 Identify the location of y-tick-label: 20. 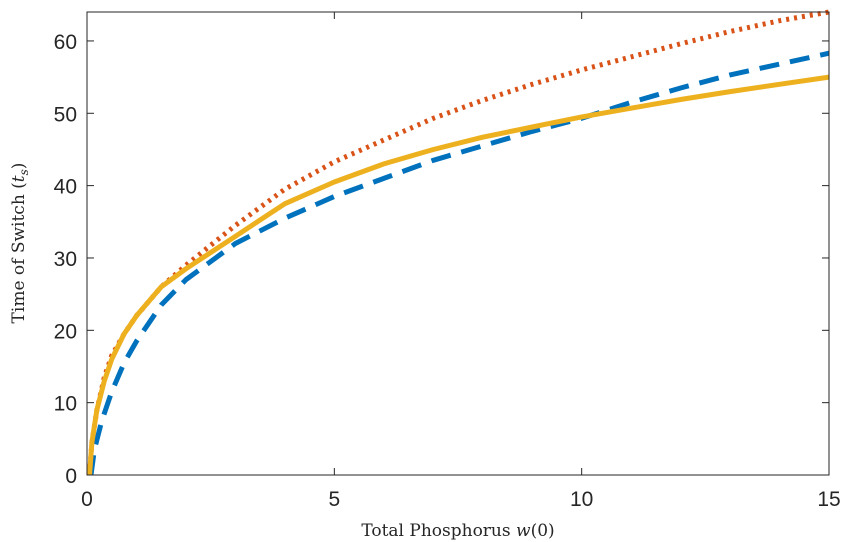
(65, 331).